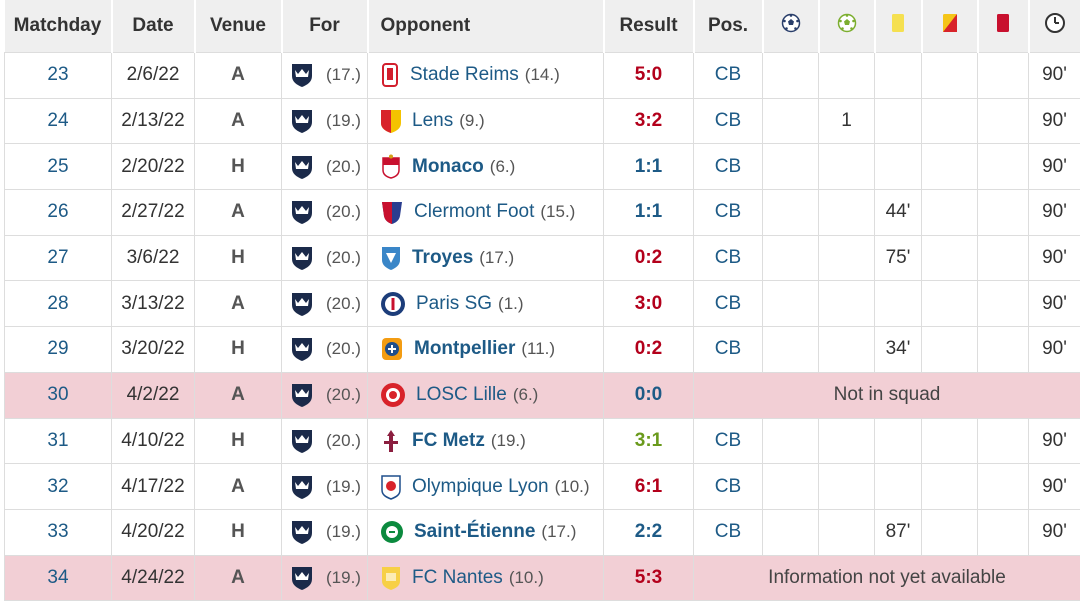  What do you see at coordinates (58, 26) in the screenshot?
I see `header-matchday: Matchday` at bounding box center [58, 26].